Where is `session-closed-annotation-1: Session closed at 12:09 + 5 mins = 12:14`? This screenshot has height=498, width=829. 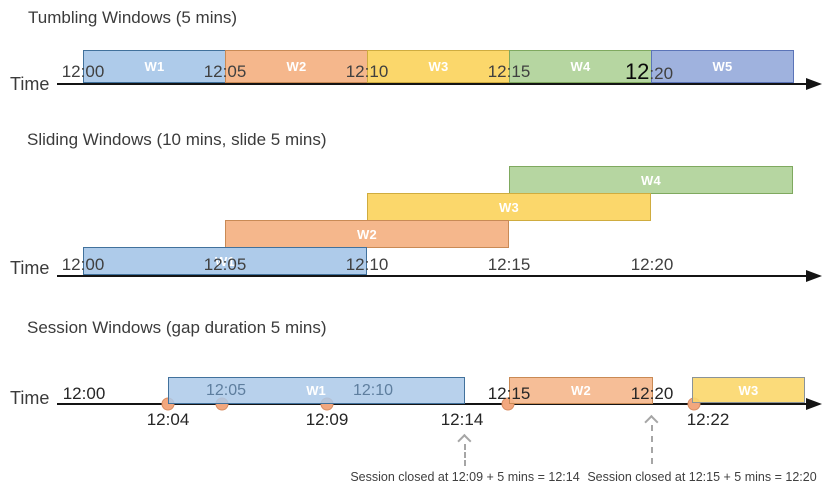
session-closed-annotation-1: Session closed at 12:09 + 5 mins = 12:14 is located at coordinates (465, 477).